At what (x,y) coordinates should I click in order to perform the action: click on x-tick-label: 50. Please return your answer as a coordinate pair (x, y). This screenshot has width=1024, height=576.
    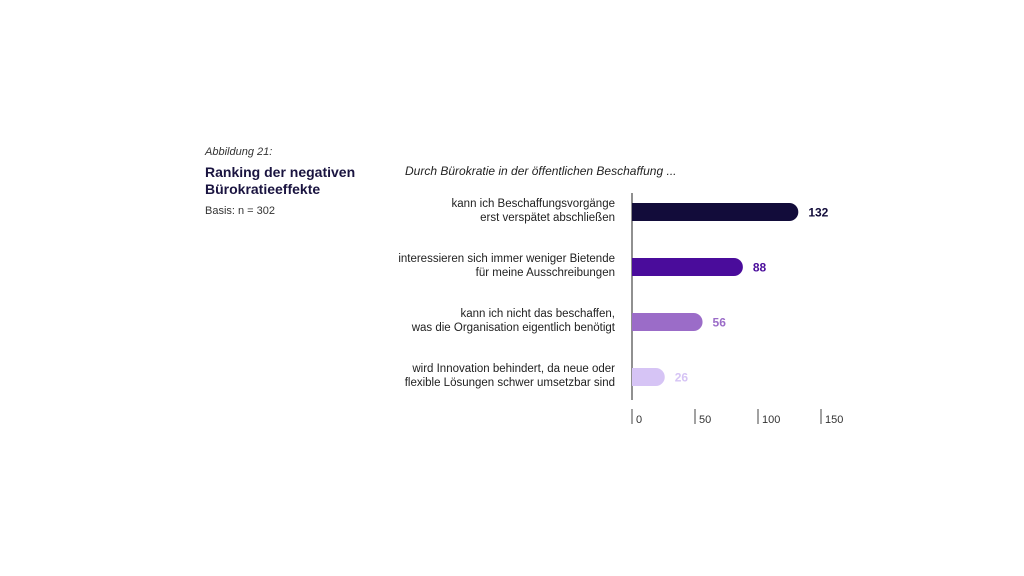
    Looking at the image, I should click on (705, 420).